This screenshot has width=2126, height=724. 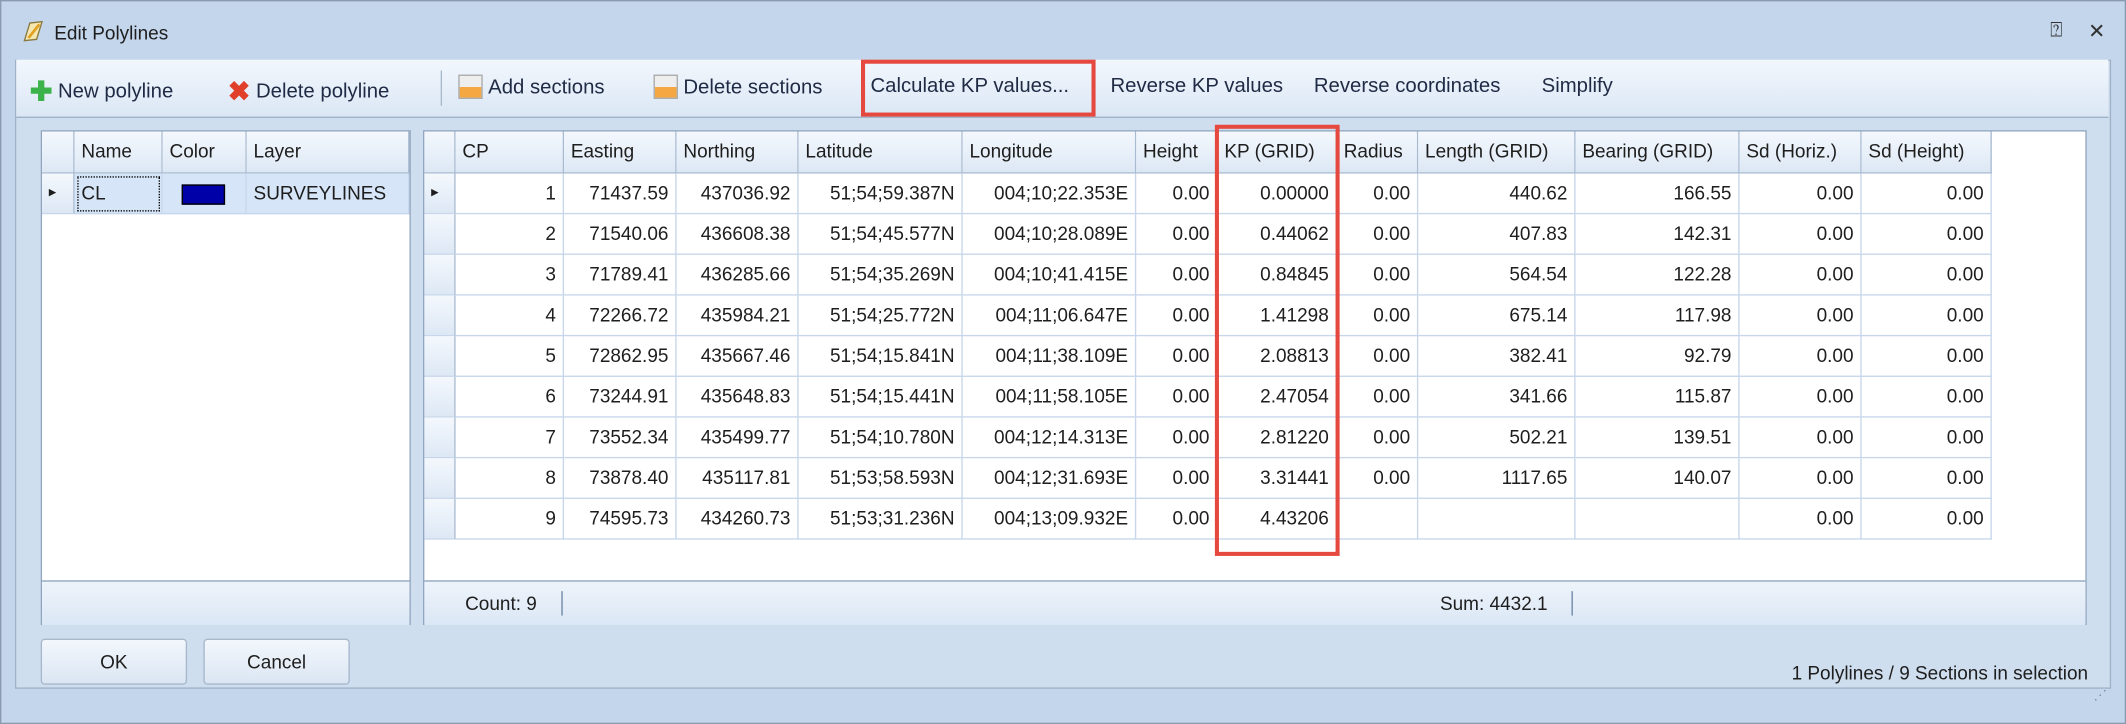 What do you see at coordinates (1049, 194) in the screenshot?
I see `section-cell: 004;10;22.353E` at bounding box center [1049, 194].